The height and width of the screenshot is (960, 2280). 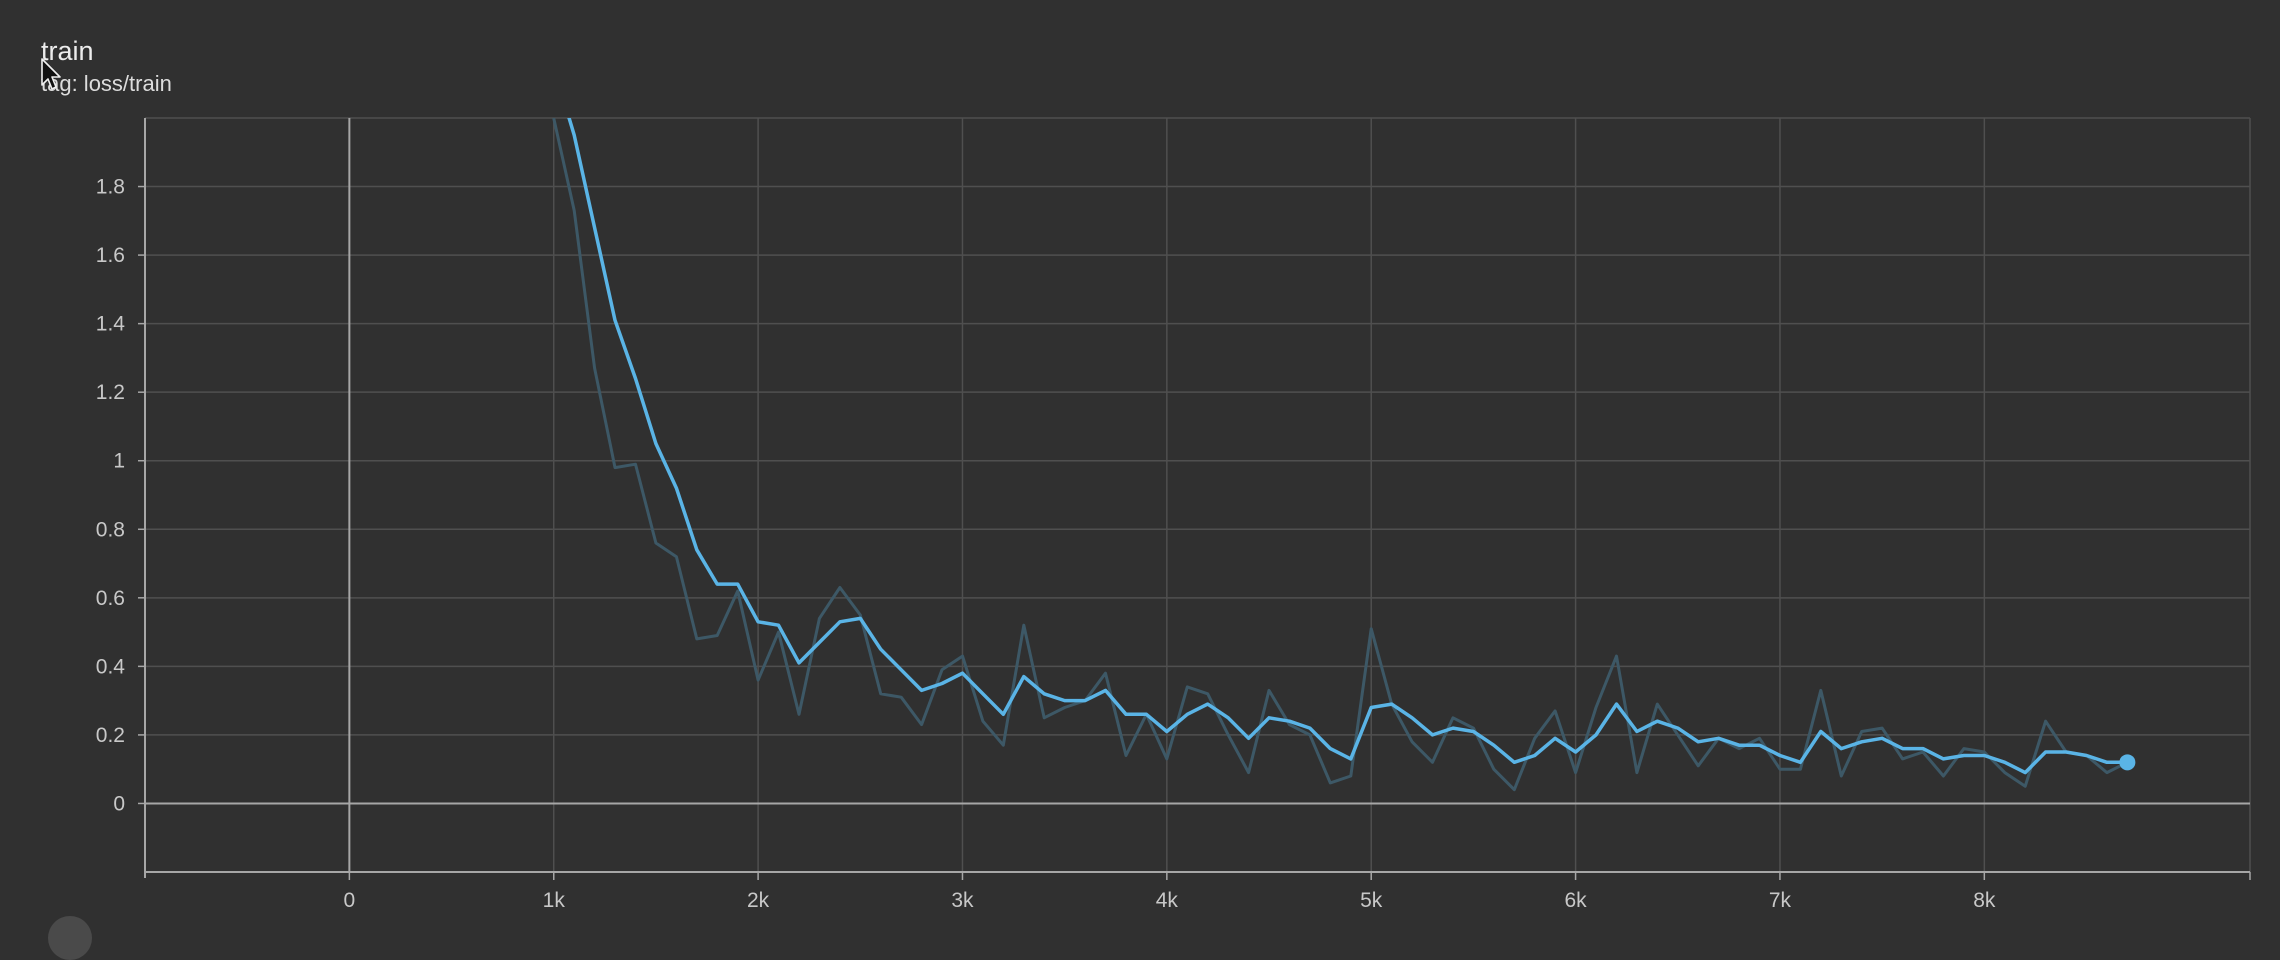 What do you see at coordinates (554, 900) in the screenshot?
I see `x-tick-label: 1k` at bounding box center [554, 900].